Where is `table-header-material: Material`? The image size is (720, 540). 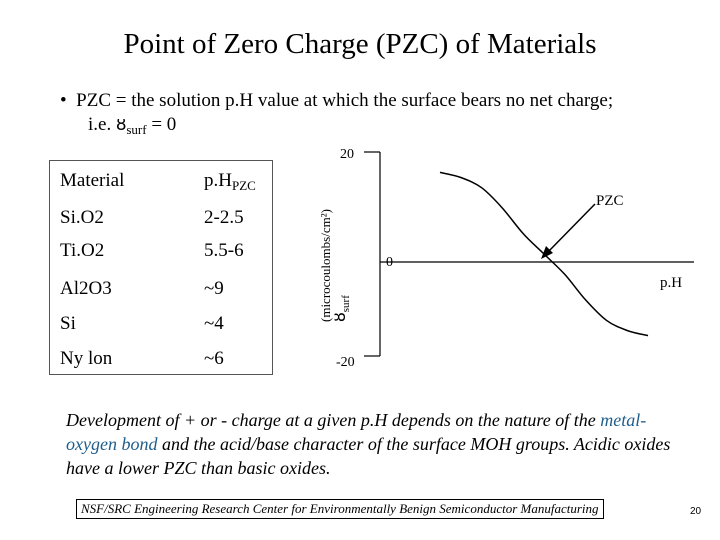 table-header-material: Material is located at coordinates (92, 180).